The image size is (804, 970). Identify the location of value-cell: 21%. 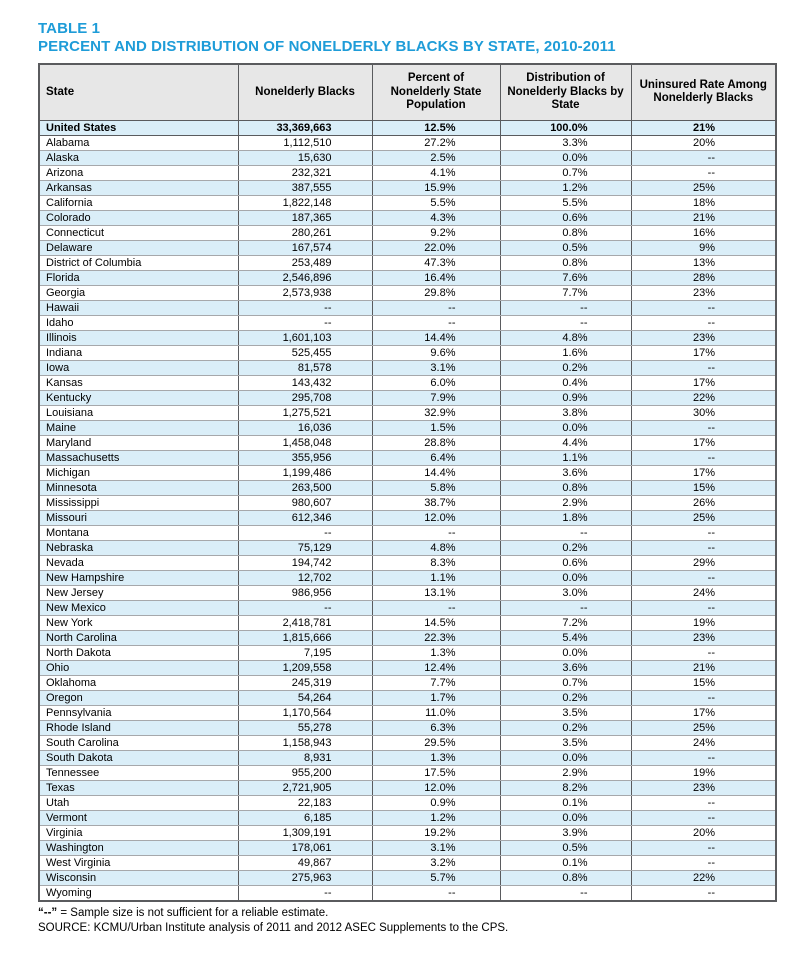
(703, 127).